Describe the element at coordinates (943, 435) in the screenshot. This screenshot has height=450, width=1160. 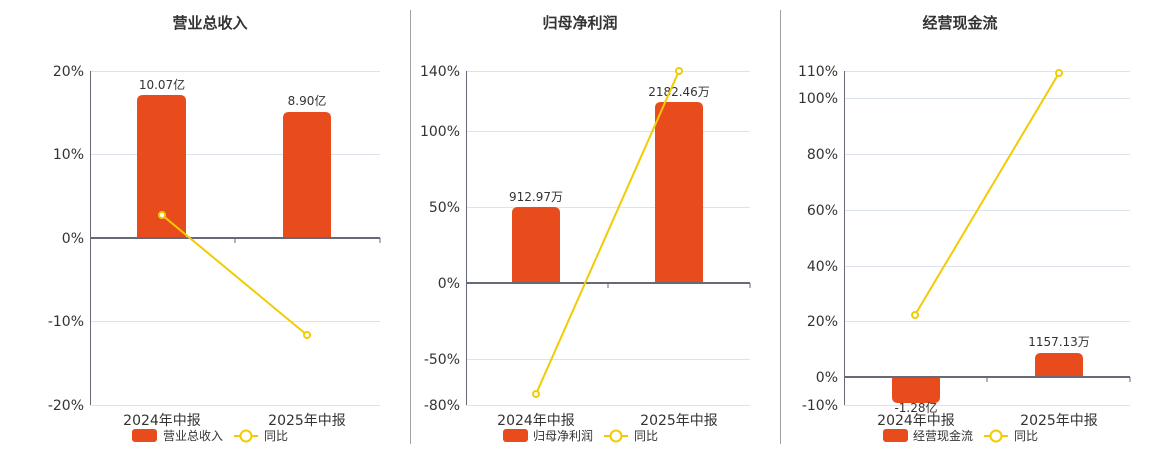
I see `svg-text: 经营现金流` at that location.